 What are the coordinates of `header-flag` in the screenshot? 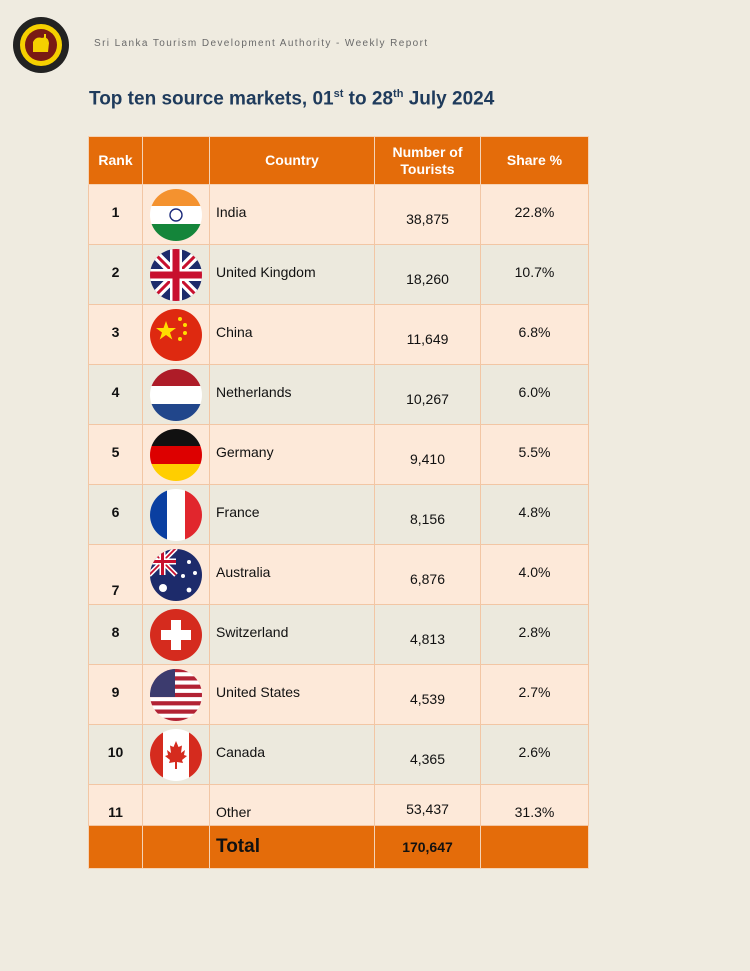 It's located at (176, 160).